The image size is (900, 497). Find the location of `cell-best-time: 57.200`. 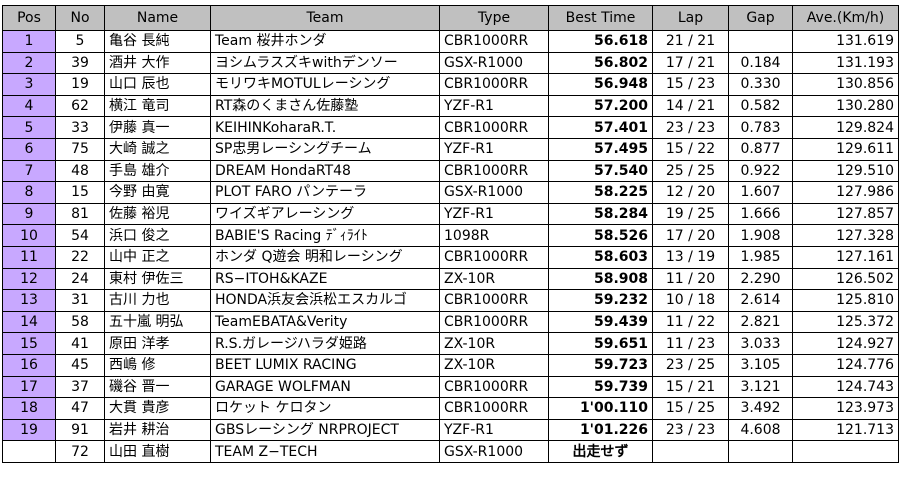

cell-best-time: 57.200 is located at coordinates (600, 106).